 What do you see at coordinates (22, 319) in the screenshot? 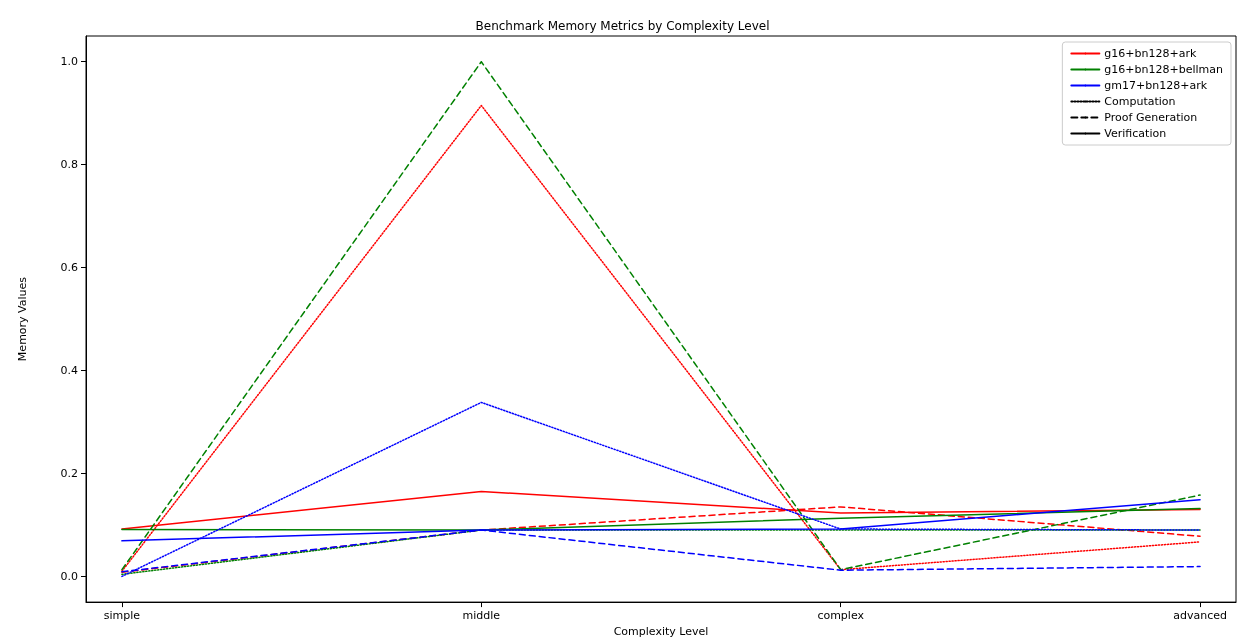
I see `y-axis-title: Memory Values` at bounding box center [22, 319].